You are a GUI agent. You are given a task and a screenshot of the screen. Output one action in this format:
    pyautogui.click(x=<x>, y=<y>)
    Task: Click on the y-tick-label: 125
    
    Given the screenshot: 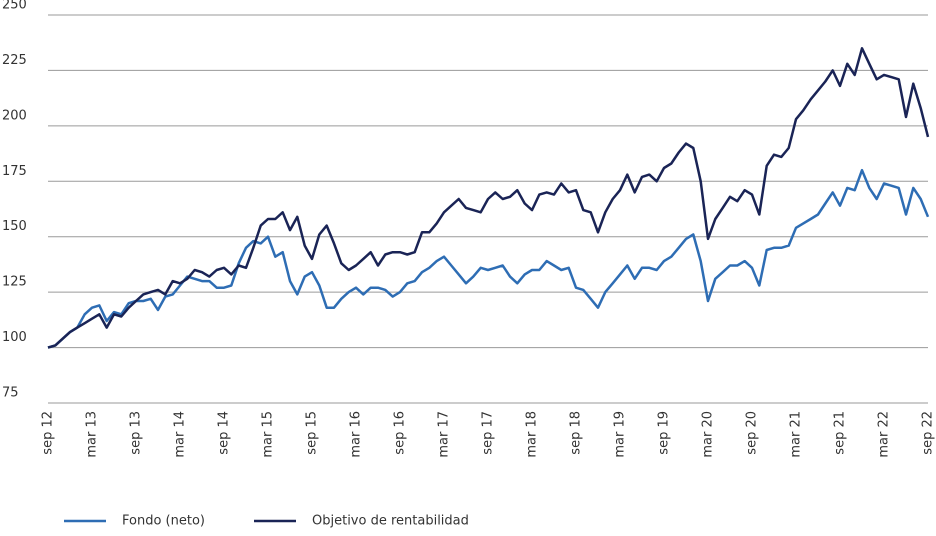 What is the action you would take?
    pyautogui.click(x=14, y=282)
    